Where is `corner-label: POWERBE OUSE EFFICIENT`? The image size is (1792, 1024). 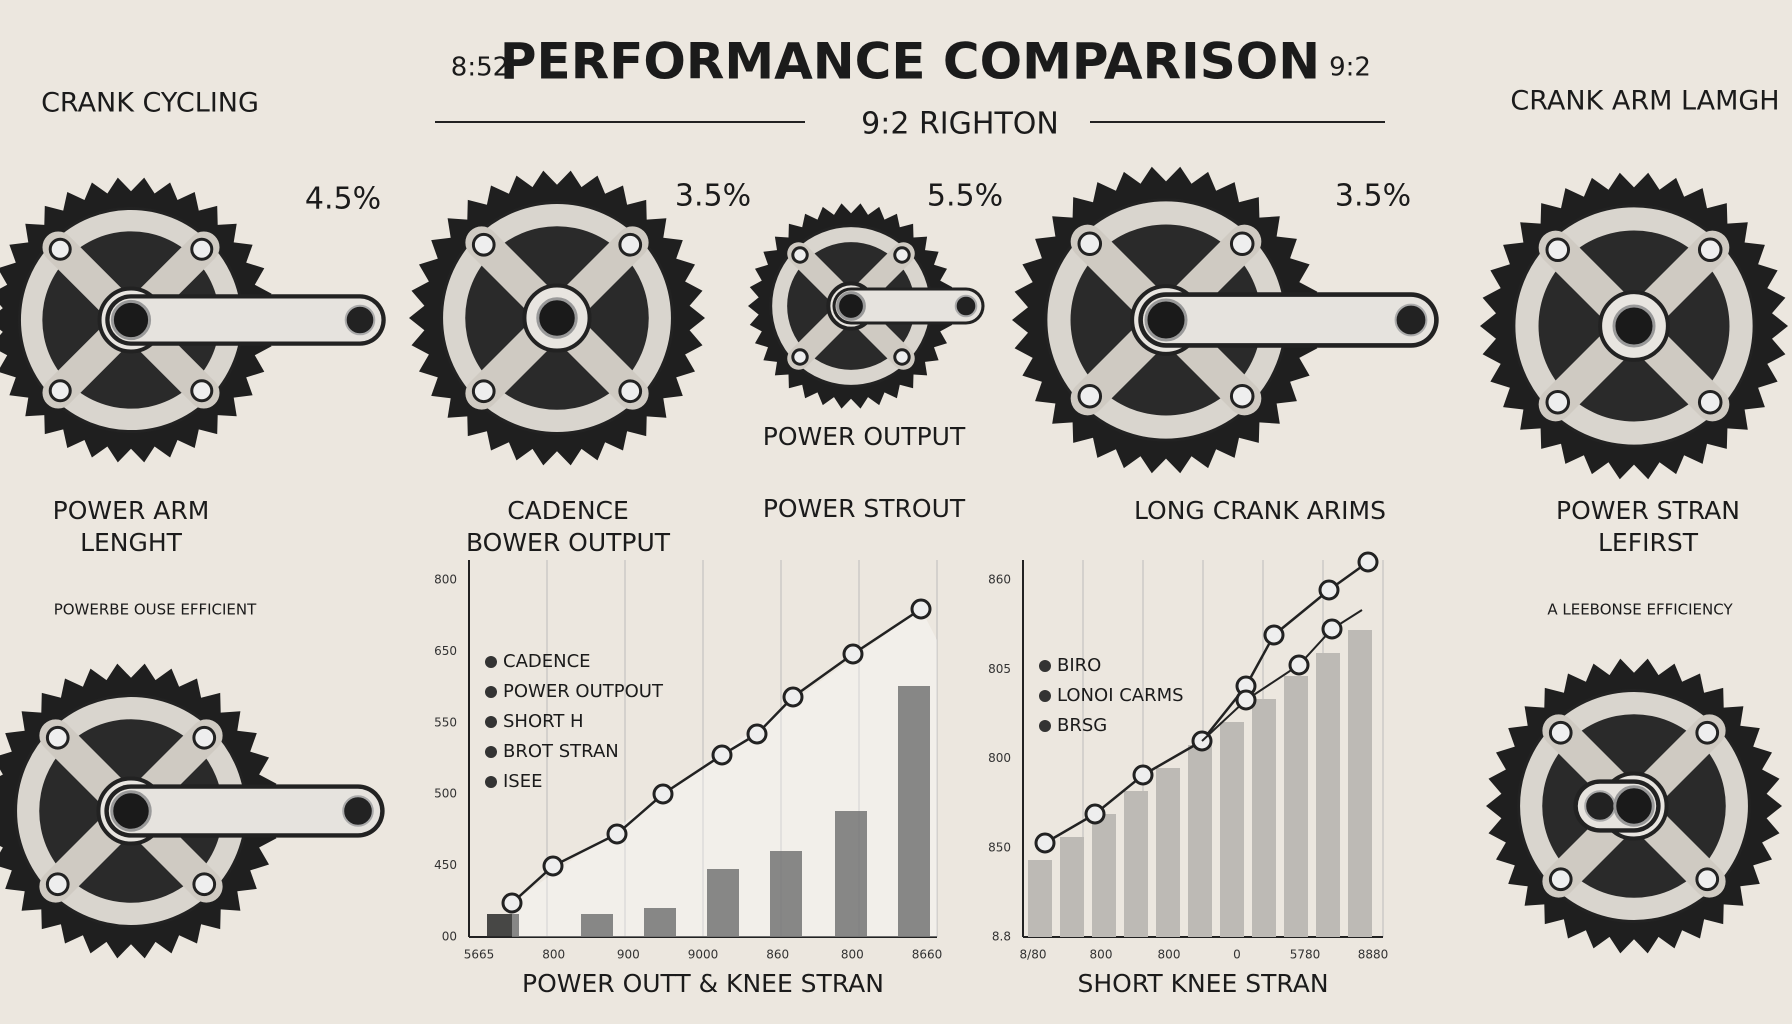
corner-label: POWERBE OUSE EFFICIENT is located at coordinates (155, 610).